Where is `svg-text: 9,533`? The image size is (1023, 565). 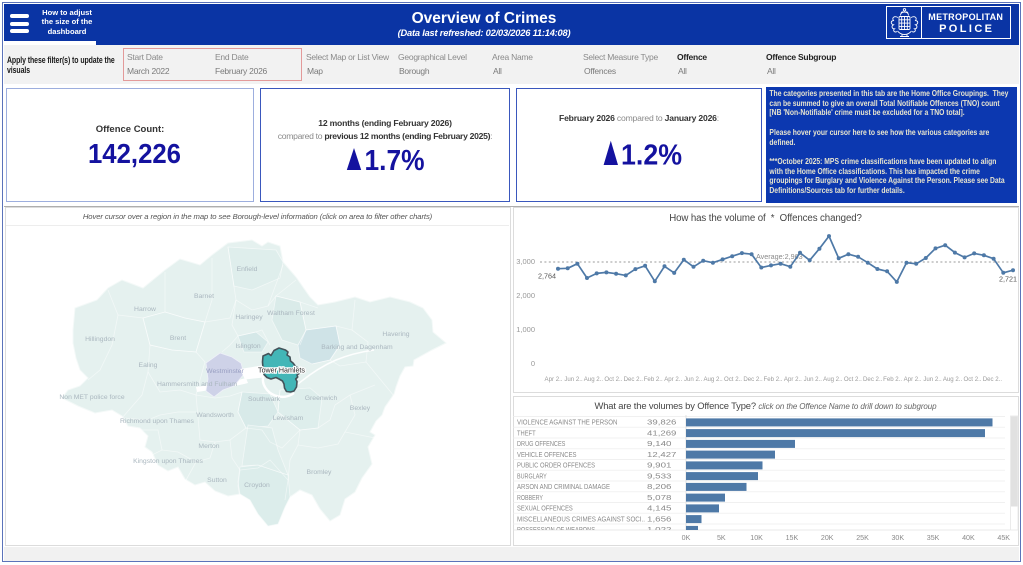 svg-text: 9,533 is located at coordinates (659, 475).